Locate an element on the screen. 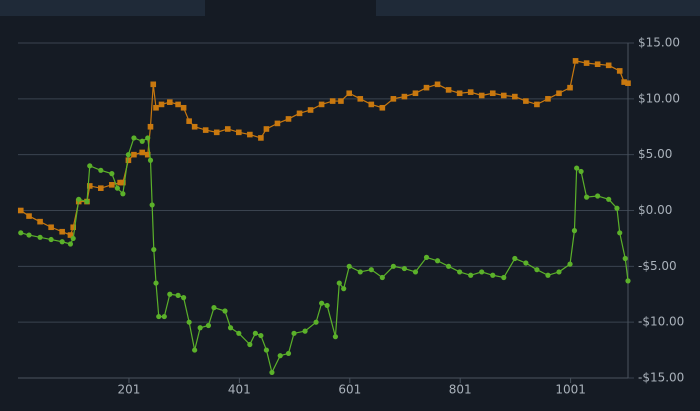 The image size is (700, 411). y-tick-label: $0.00 is located at coordinates (655, 210).